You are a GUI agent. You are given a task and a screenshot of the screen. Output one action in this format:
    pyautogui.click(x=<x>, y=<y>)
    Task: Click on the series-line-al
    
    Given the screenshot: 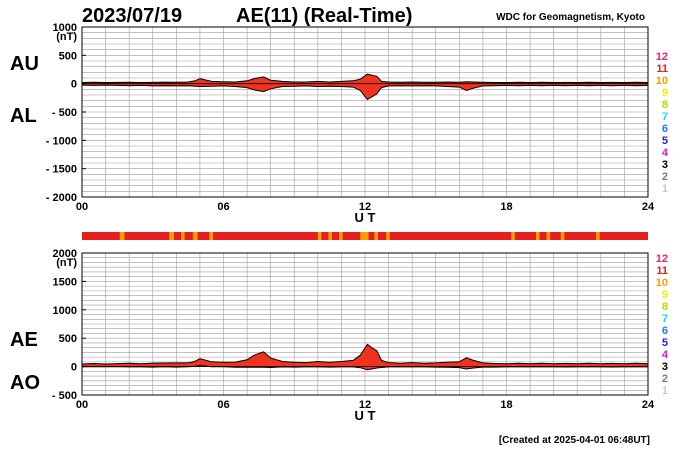 What is the action you would take?
    pyautogui.click(x=365, y=92)
    